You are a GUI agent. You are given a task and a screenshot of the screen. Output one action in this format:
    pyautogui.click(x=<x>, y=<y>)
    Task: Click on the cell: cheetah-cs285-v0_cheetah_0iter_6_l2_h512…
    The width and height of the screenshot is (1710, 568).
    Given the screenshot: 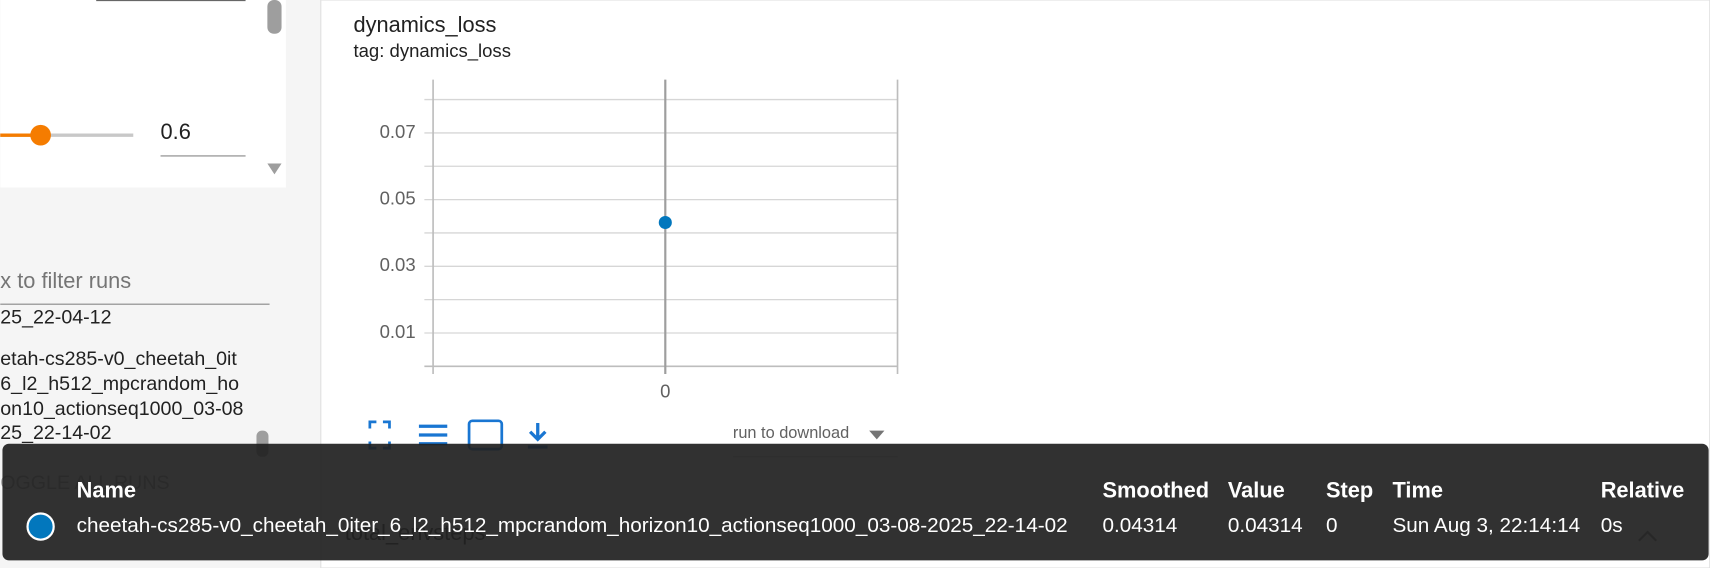 What is the action you would take?
    pyautogui.click(x=572, y=525)
    